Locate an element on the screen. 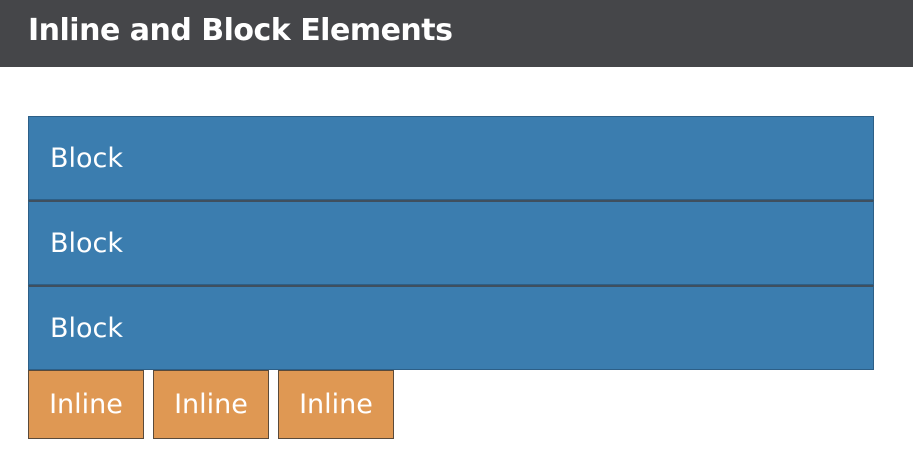 The width and height of the screenshot is (913, 470). page-title: Inline and Block Elements is located at coordinates (240, 30).